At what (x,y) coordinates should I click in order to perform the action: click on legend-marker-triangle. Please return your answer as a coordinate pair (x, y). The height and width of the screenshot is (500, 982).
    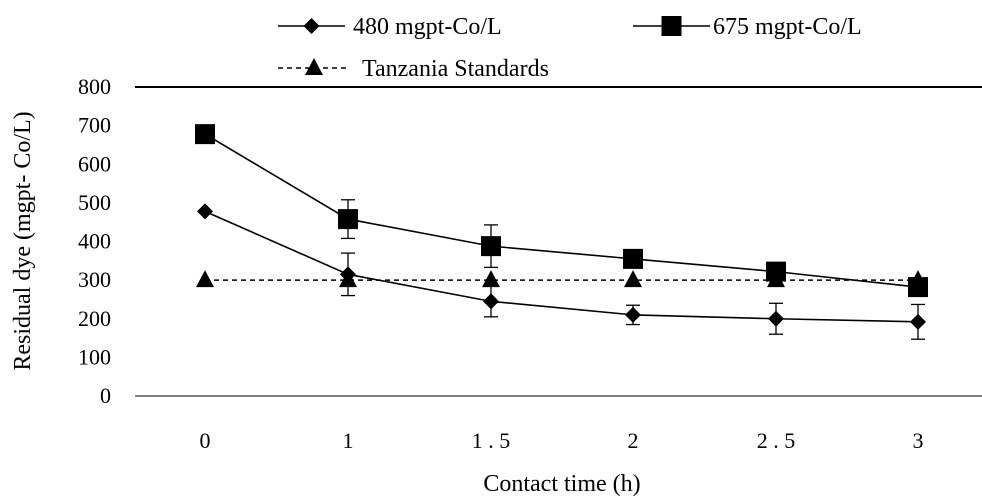
    Looking at the image, I should click on (314, 66).